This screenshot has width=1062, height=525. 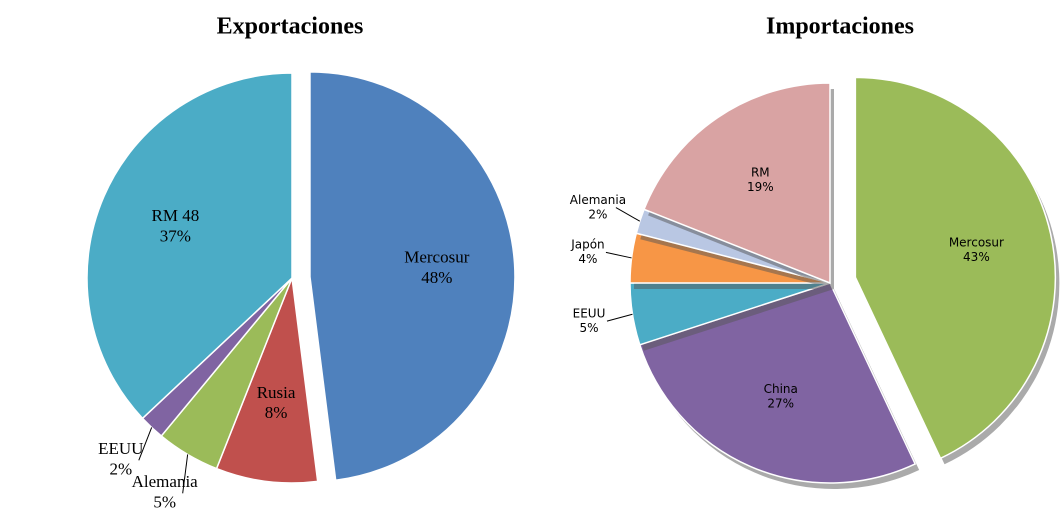 What do you see at coordinates (276, 392) in the screenshot?
I see `slice-label: Rusia` at bounding box center [276, 392].